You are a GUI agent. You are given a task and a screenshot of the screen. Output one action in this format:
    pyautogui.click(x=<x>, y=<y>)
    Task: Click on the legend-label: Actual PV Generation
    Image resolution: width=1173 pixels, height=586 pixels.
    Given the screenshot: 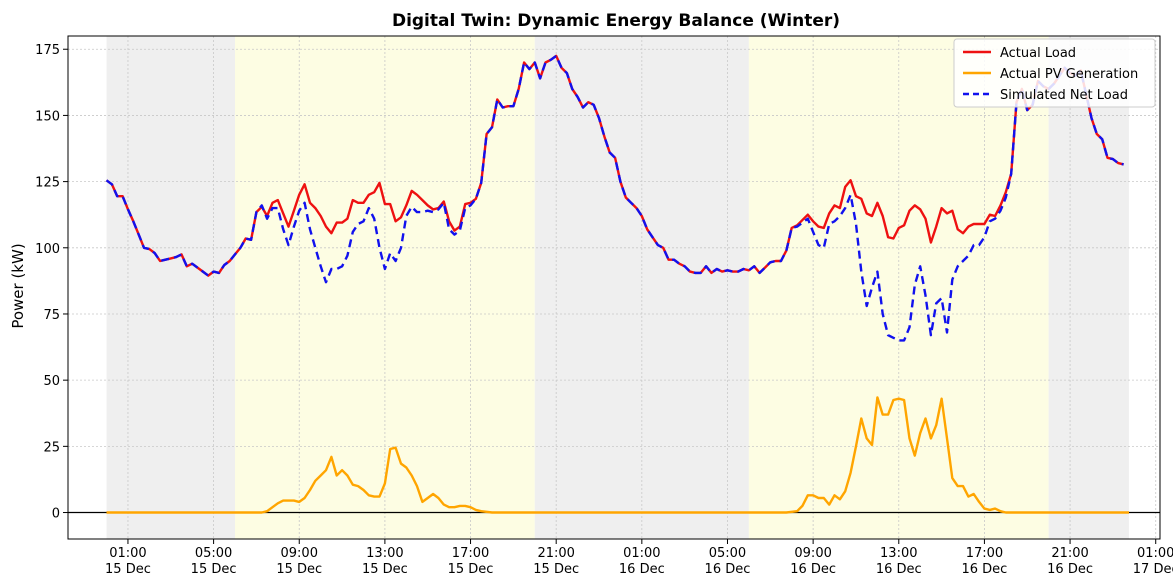 What is the action you would take?
    pyautogui.click(x=1069, y=74)
    